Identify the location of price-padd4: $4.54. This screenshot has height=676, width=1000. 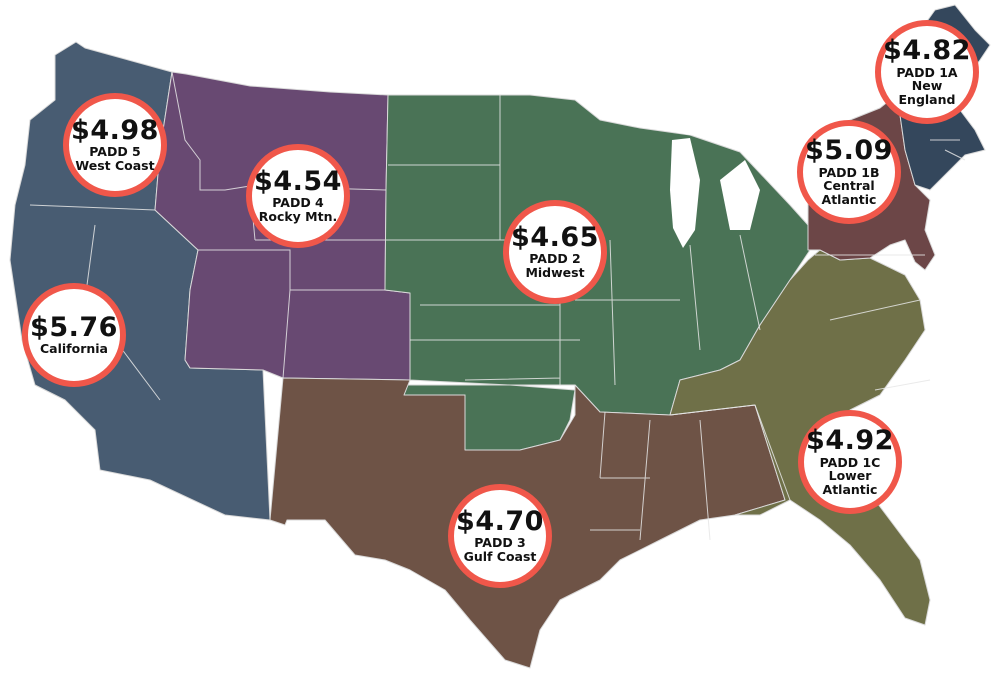
(298, 182).